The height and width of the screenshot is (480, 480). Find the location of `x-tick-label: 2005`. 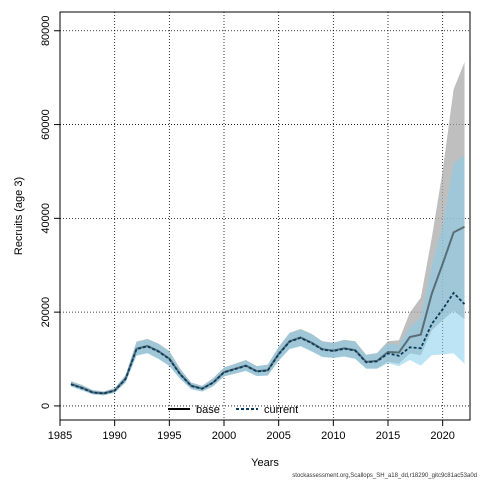

x-tick-label: 2005 is located at coordinates (278, 436).